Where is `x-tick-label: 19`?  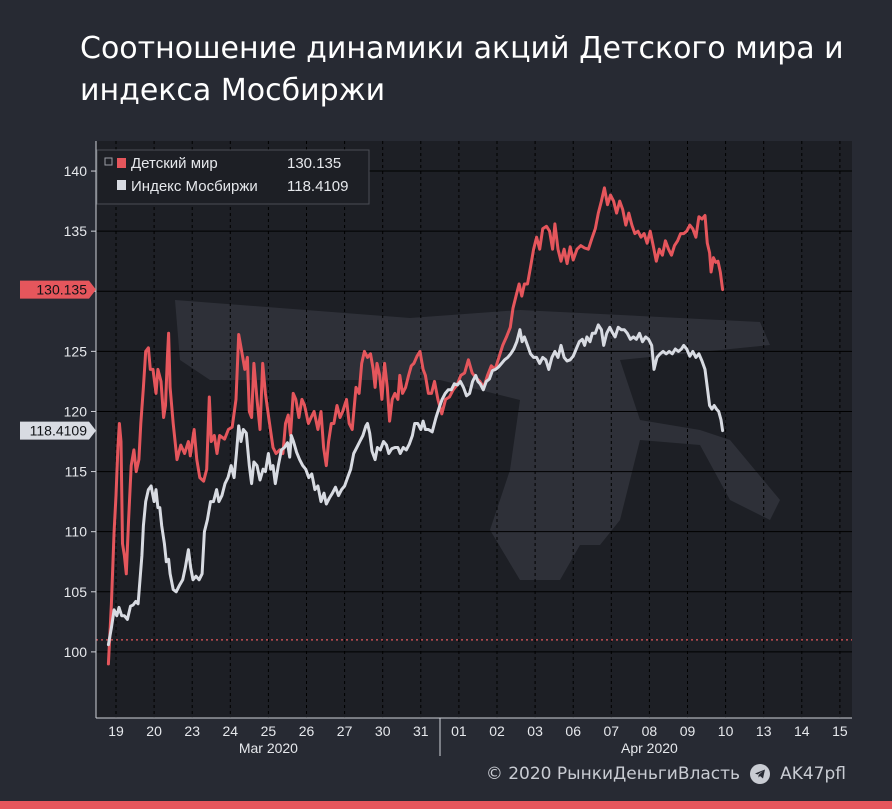
x-tick-label: 19 is located at coordinates (116, 731).